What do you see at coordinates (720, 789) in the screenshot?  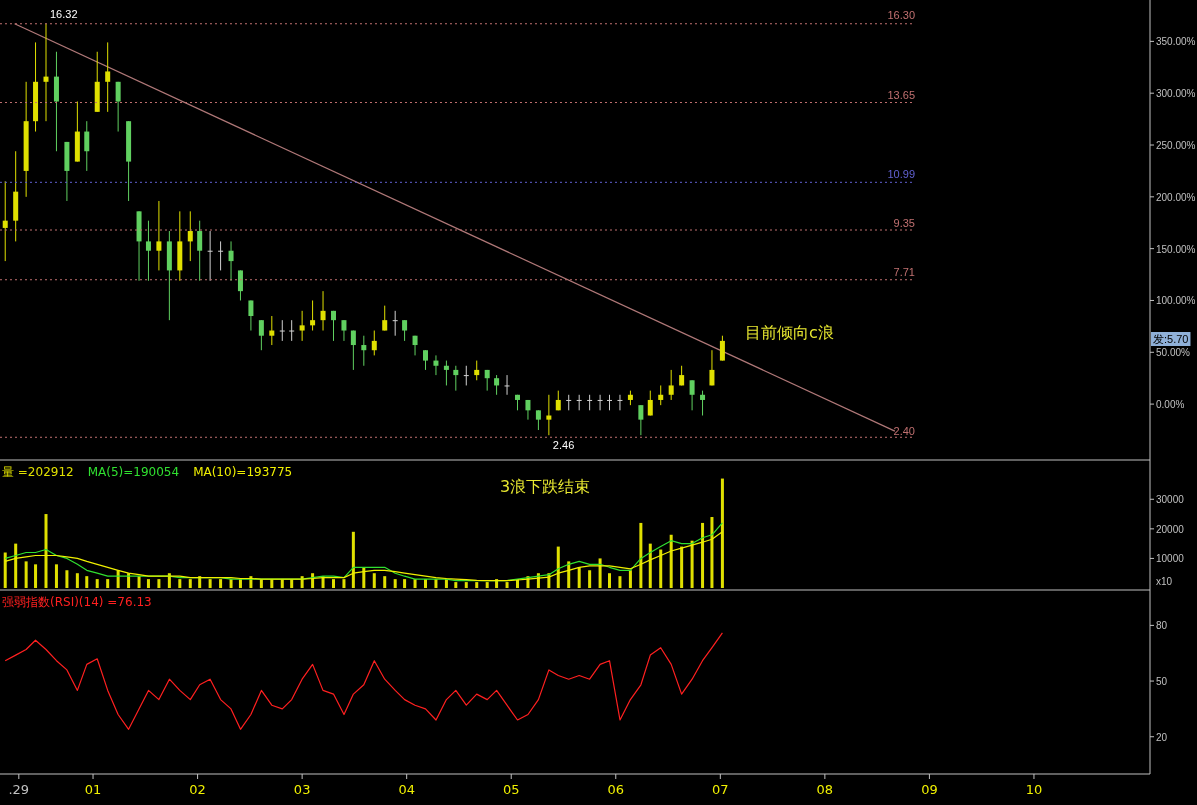 I see `x-tick-label: 07` at bounding box center [720, 789].